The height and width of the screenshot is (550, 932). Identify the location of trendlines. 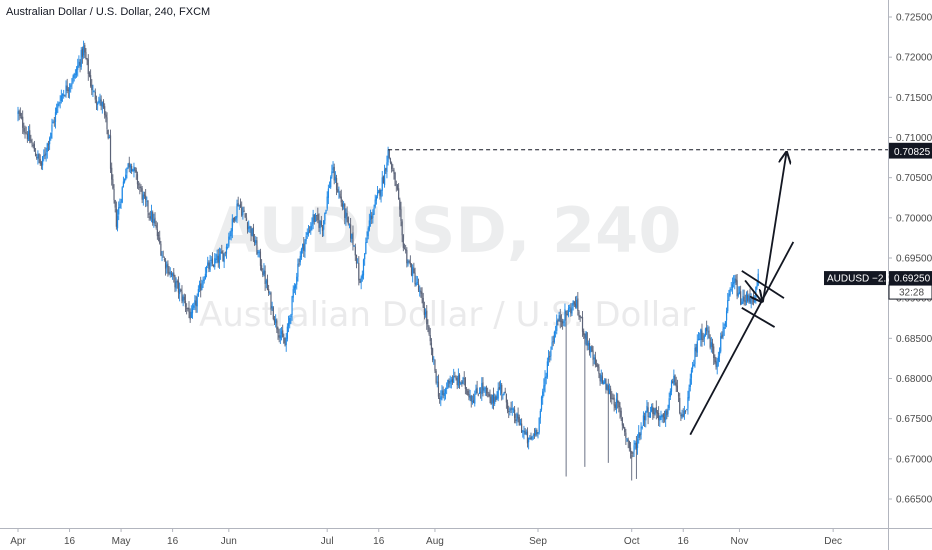
(742, 295).